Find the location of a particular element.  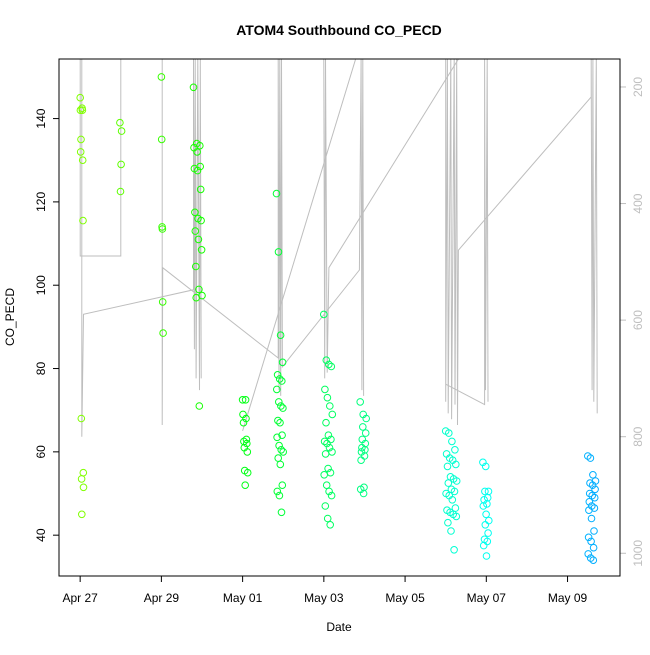

x-tick-label: May 09 is located at coordinates (568, 598).